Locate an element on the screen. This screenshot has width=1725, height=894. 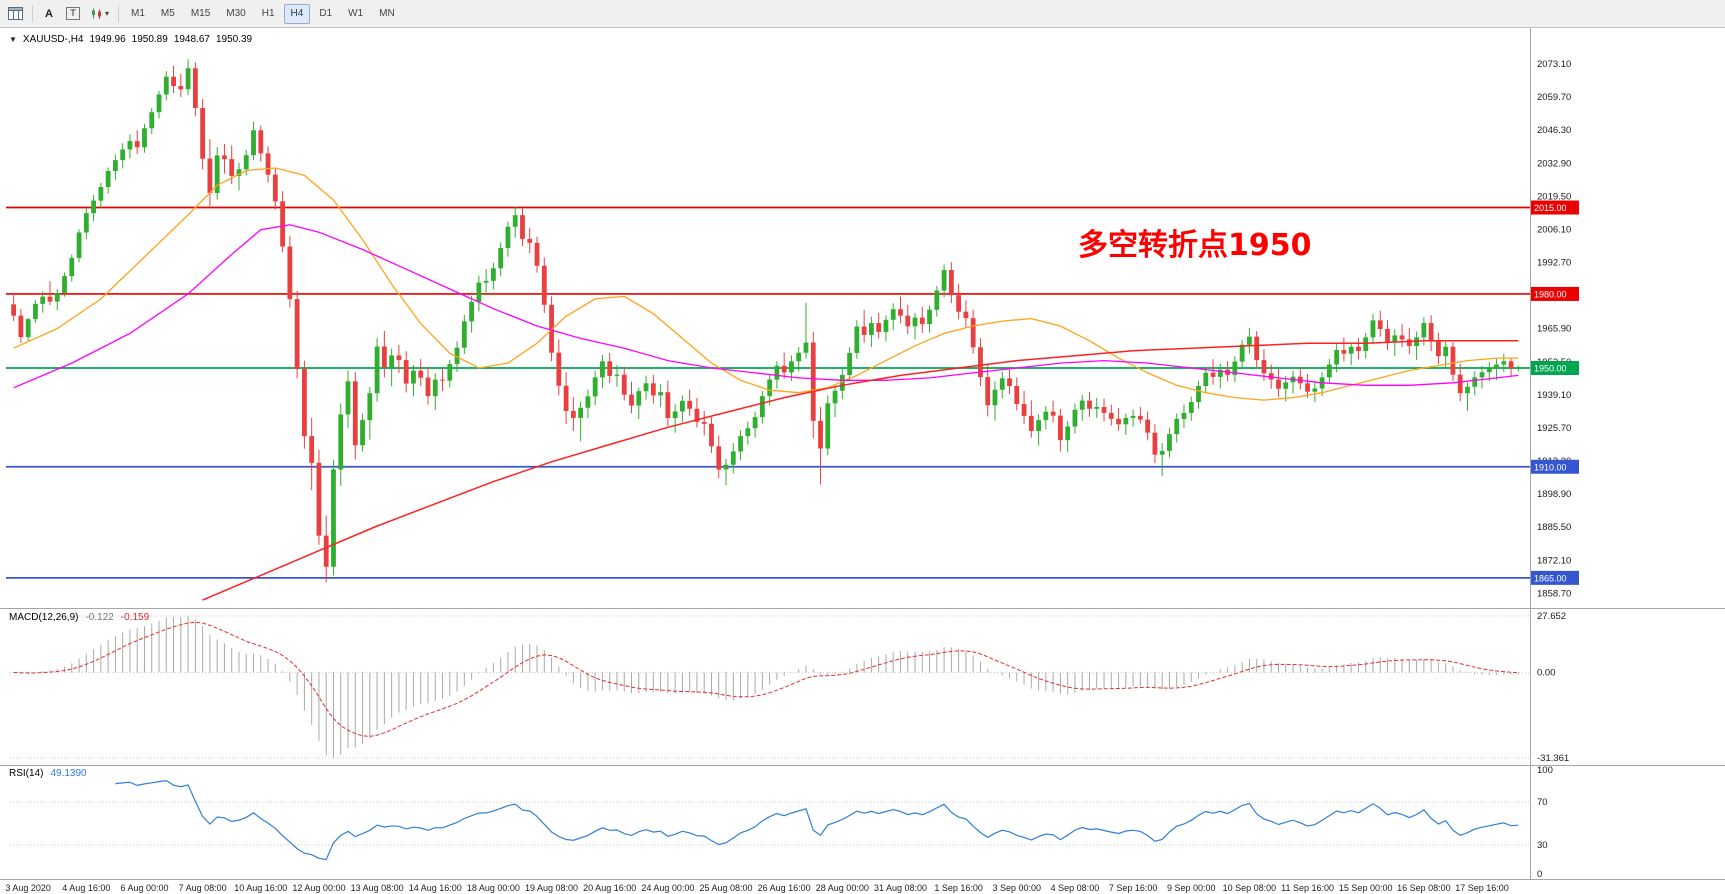
rsi-line is located at coordinates (817, 820).